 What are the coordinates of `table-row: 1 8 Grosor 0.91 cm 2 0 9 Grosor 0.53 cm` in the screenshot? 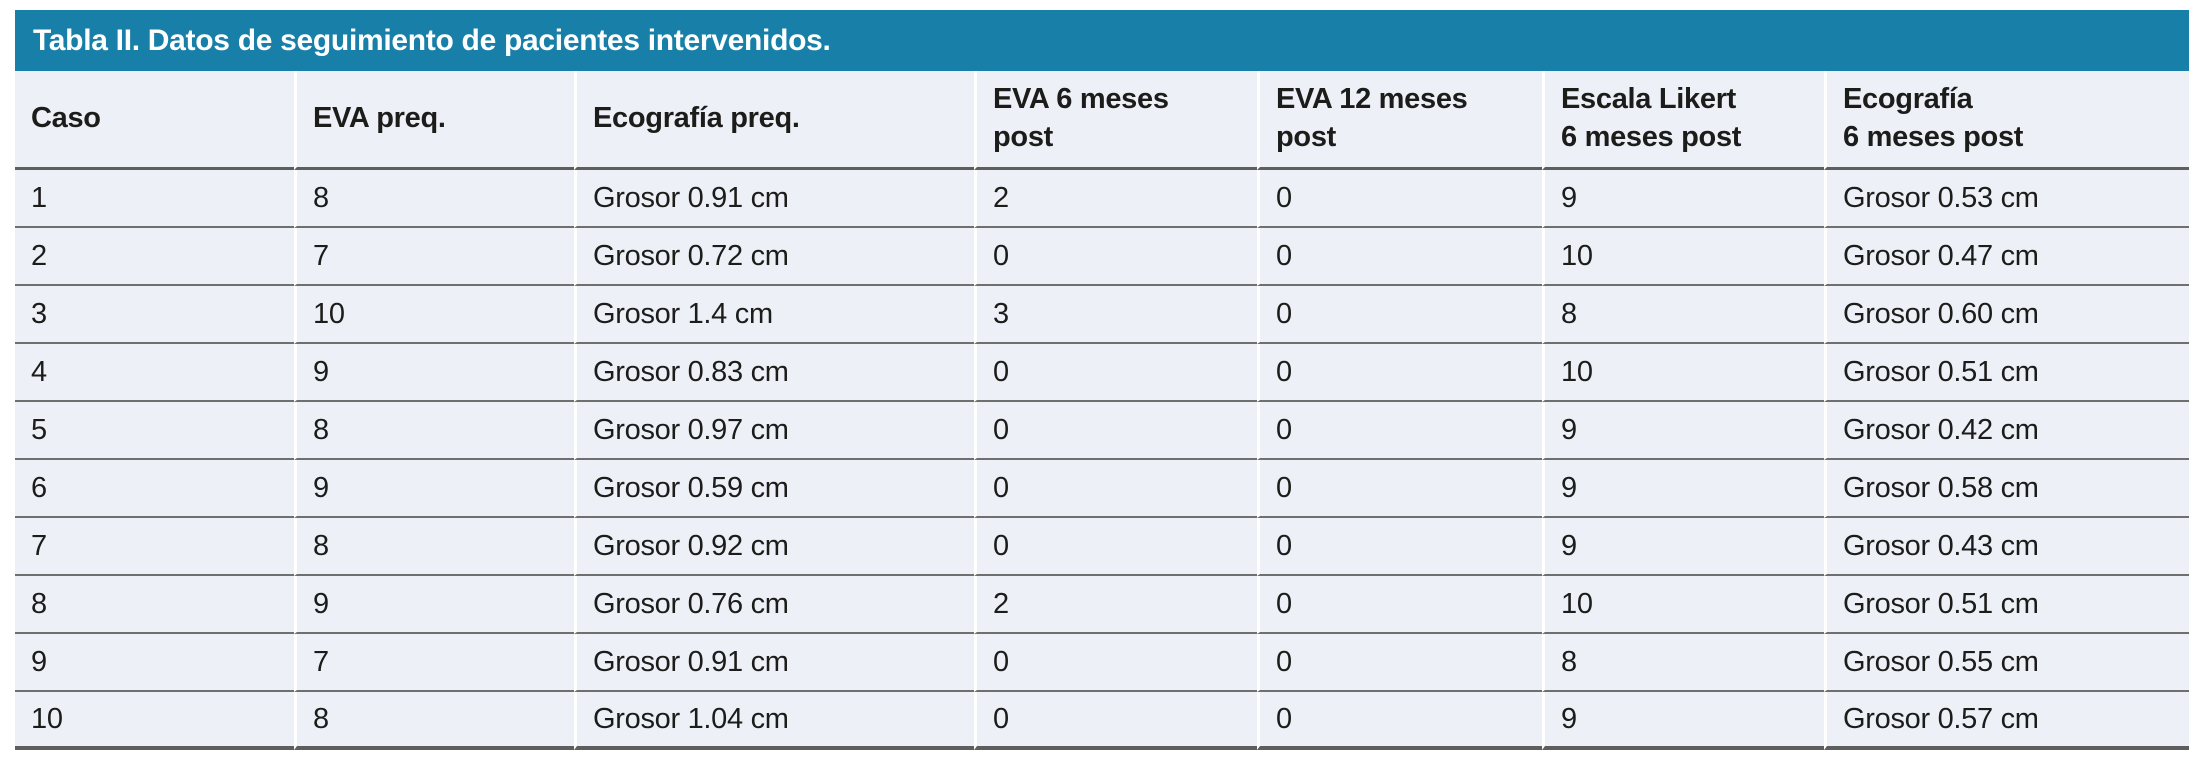 It's located at (1102, 199).